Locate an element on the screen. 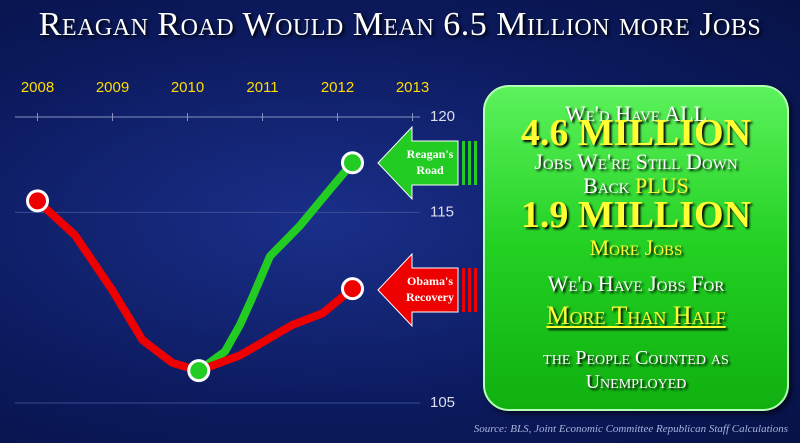  y-tick-label: 120 is located at coordinates (442, 116).